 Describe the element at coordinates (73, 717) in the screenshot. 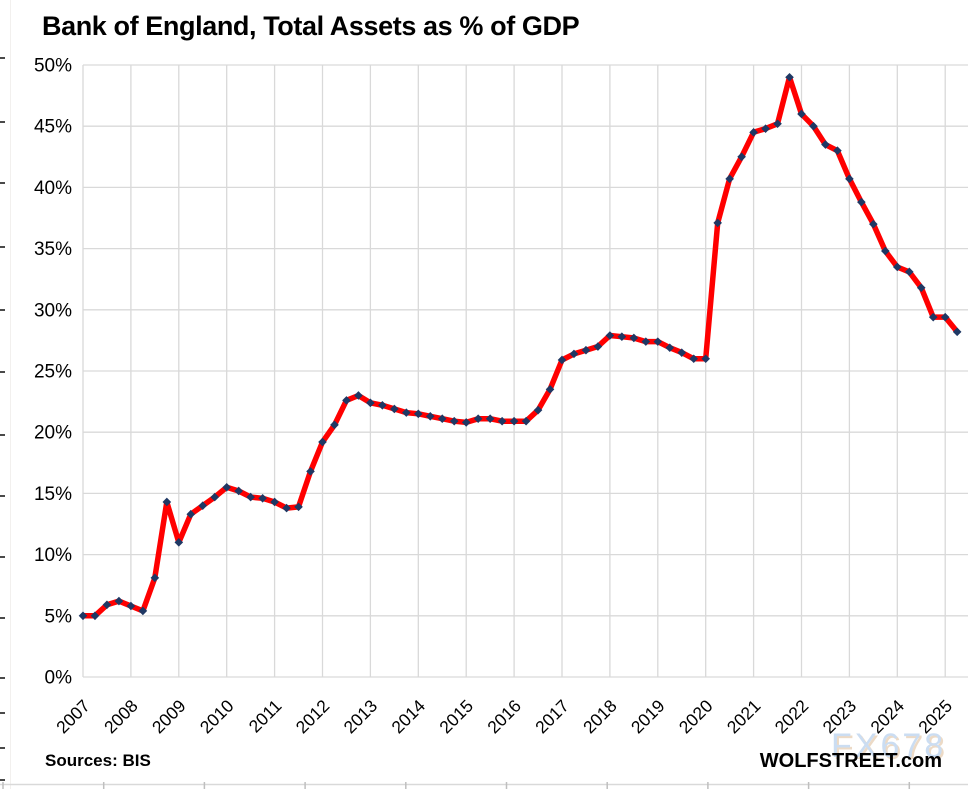

I see `x-tick-label: 2007` at that location.